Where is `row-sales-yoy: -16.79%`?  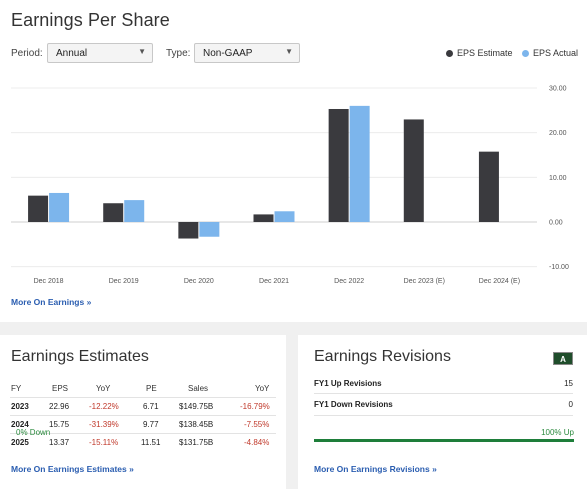 row-sales-yoy: -16.79% is located at coordinates (255, 406).